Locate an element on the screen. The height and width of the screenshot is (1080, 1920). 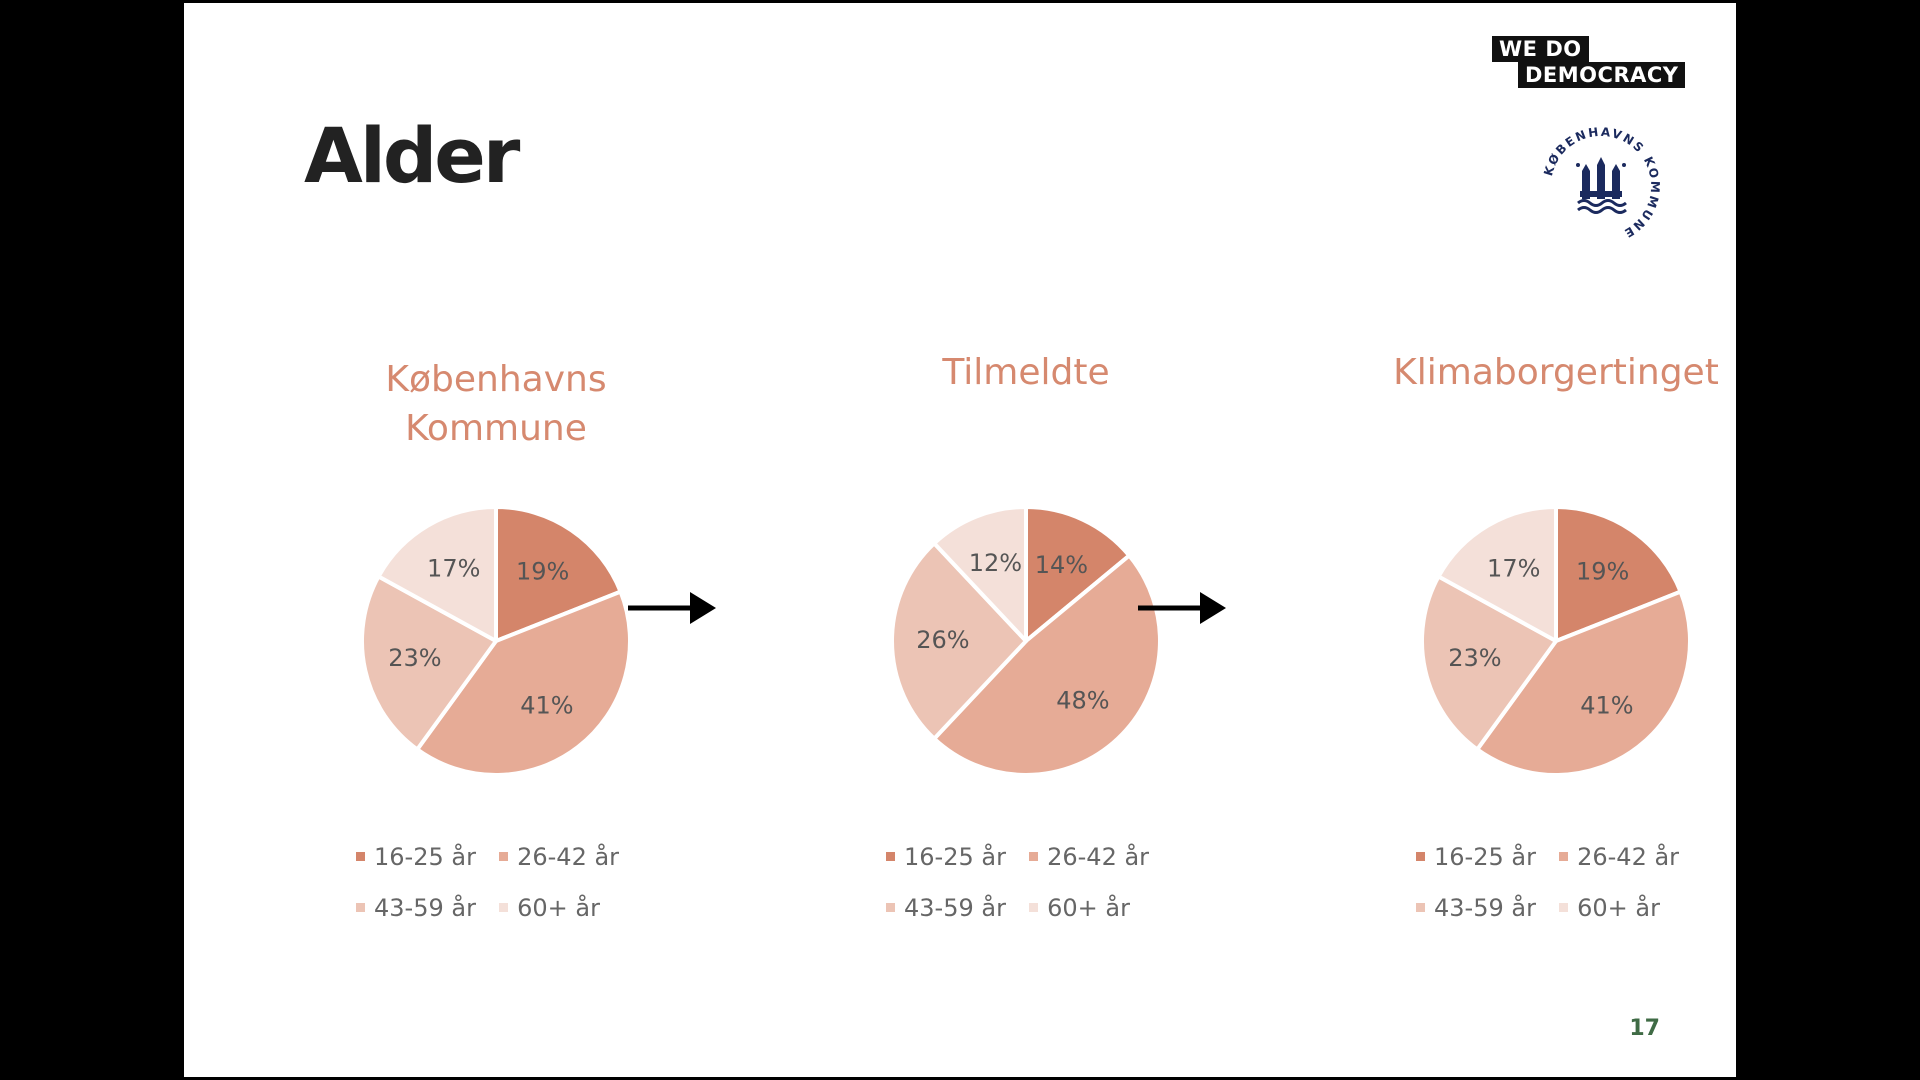
pie-title: Tilmeldte is located at coordinates (1026, 372).